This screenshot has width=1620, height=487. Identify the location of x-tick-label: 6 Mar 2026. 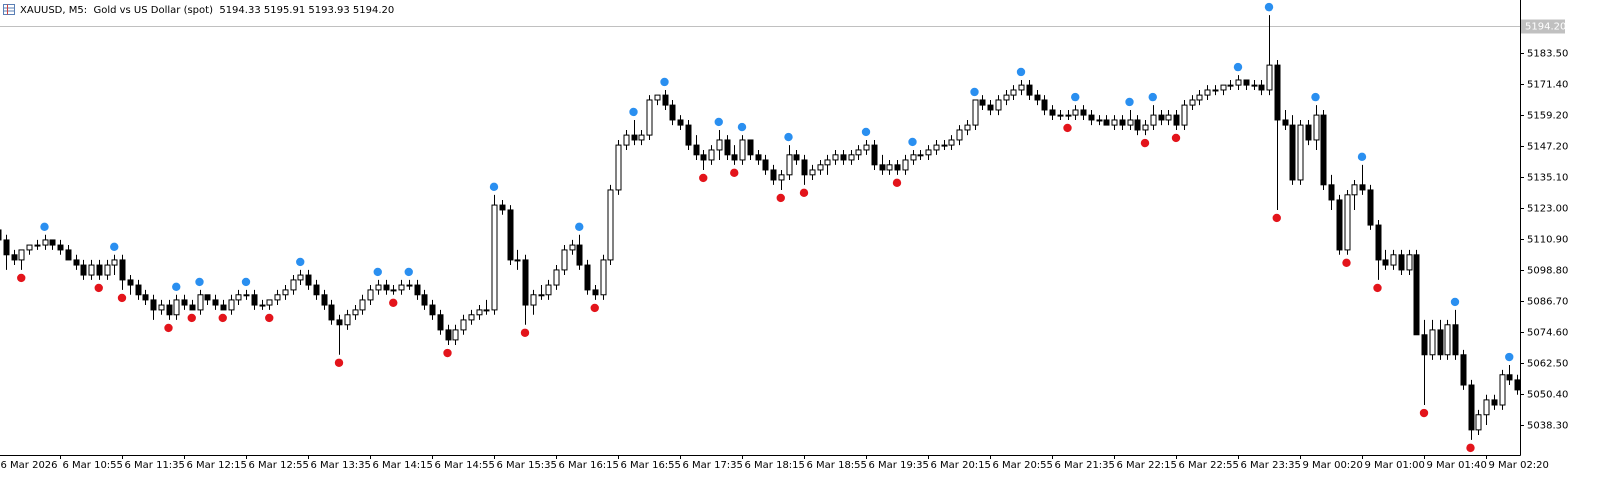
(29, 465).